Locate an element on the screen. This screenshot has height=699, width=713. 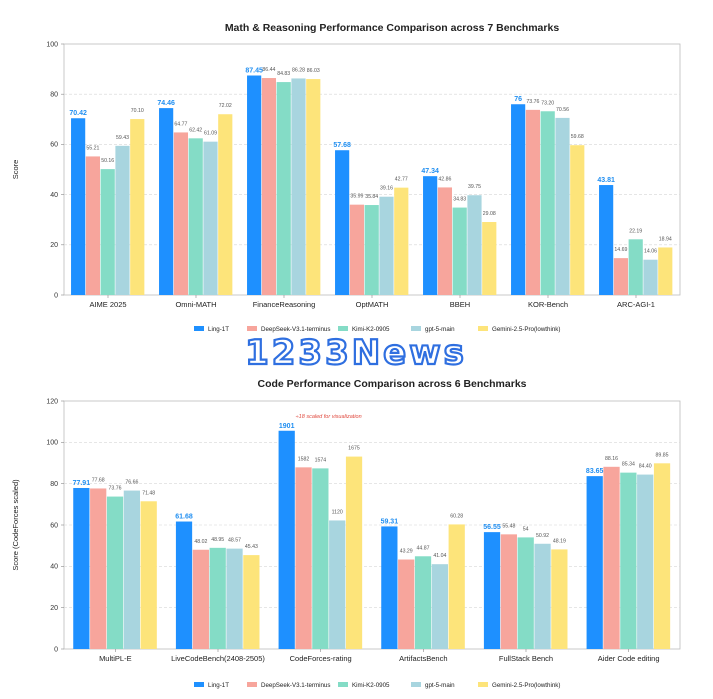
x-tick-label: KOR-Bench is located at coordinates (548, 304).